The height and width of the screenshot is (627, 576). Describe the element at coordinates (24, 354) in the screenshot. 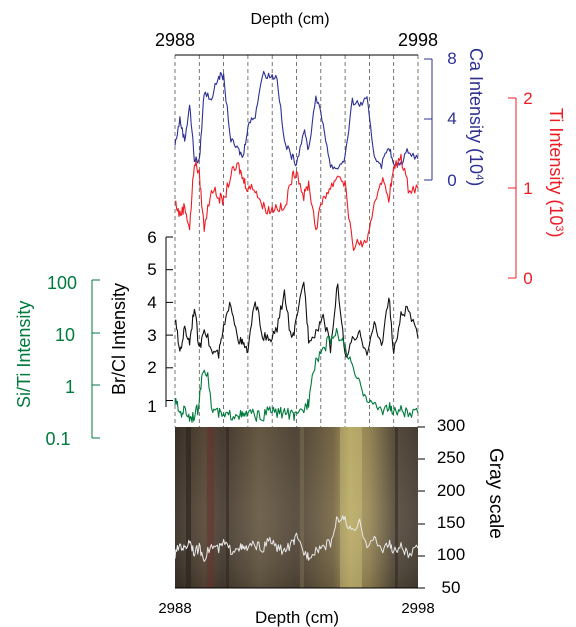

I see `siti-axis-title: Si/Ti Intensity` at that location.